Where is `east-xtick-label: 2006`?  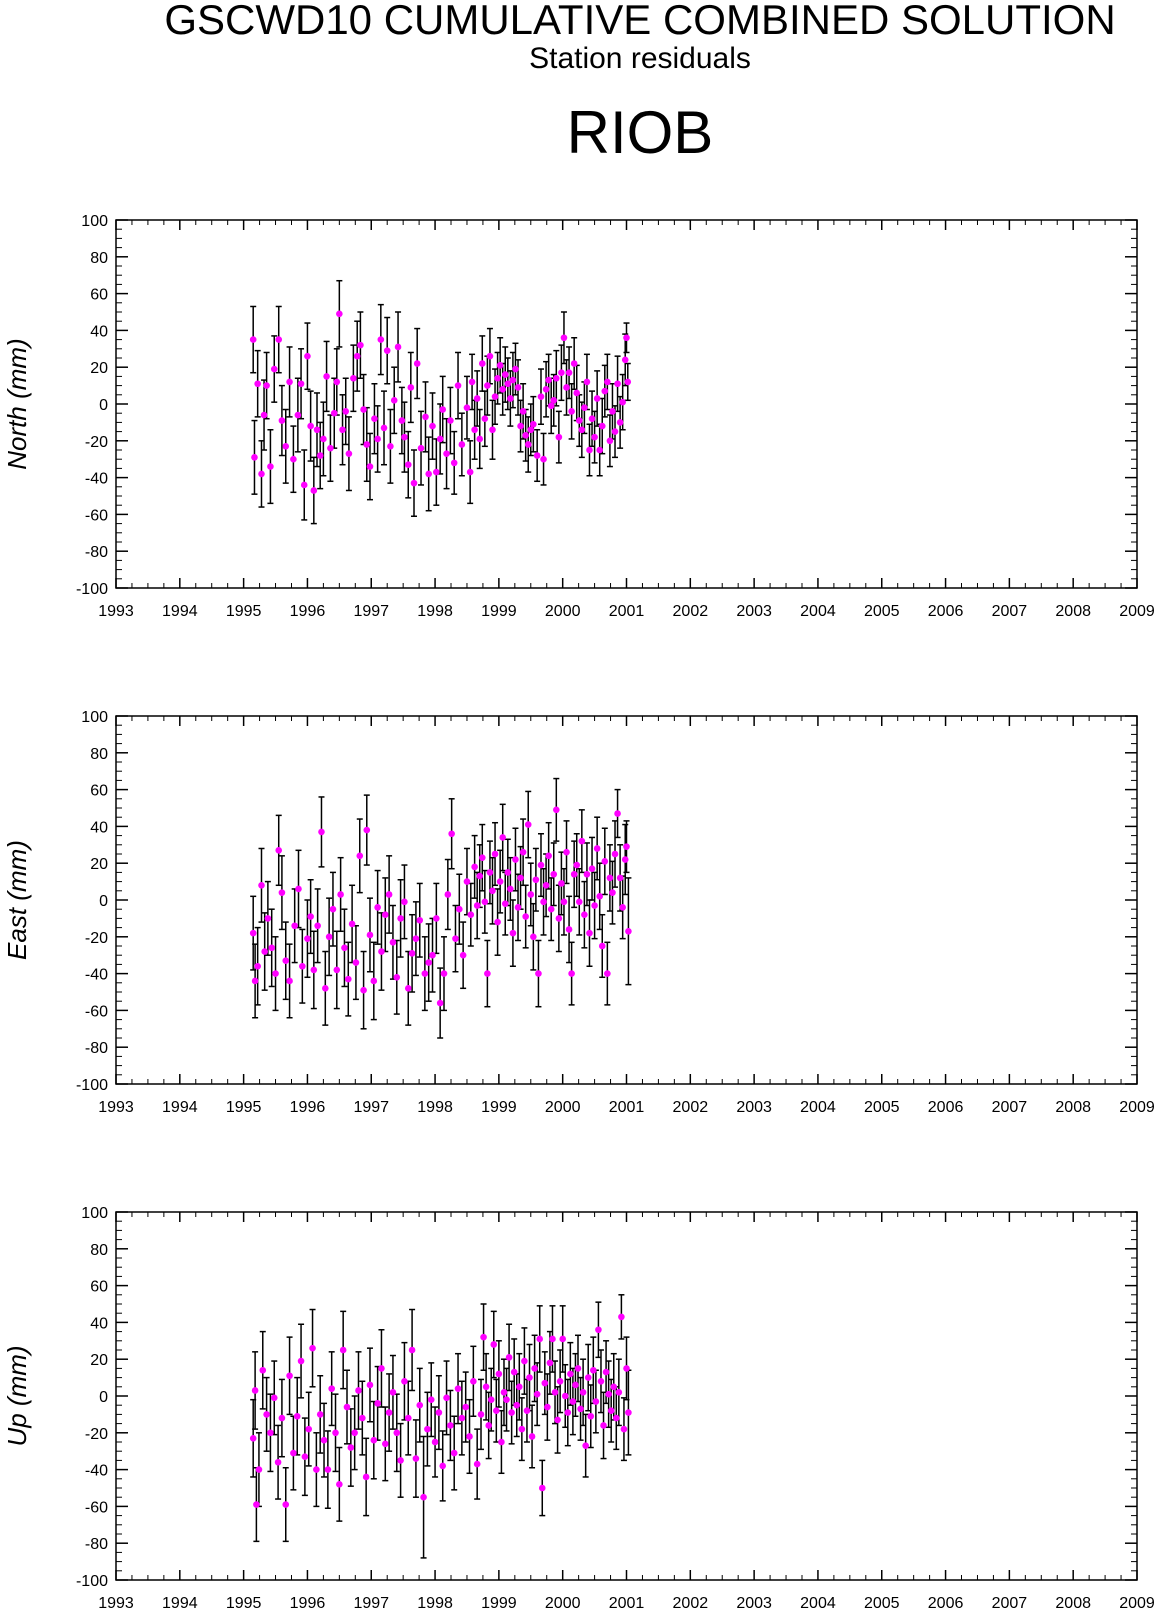 east-xtick-label: 2006 is located at coordinates (946, 1107).